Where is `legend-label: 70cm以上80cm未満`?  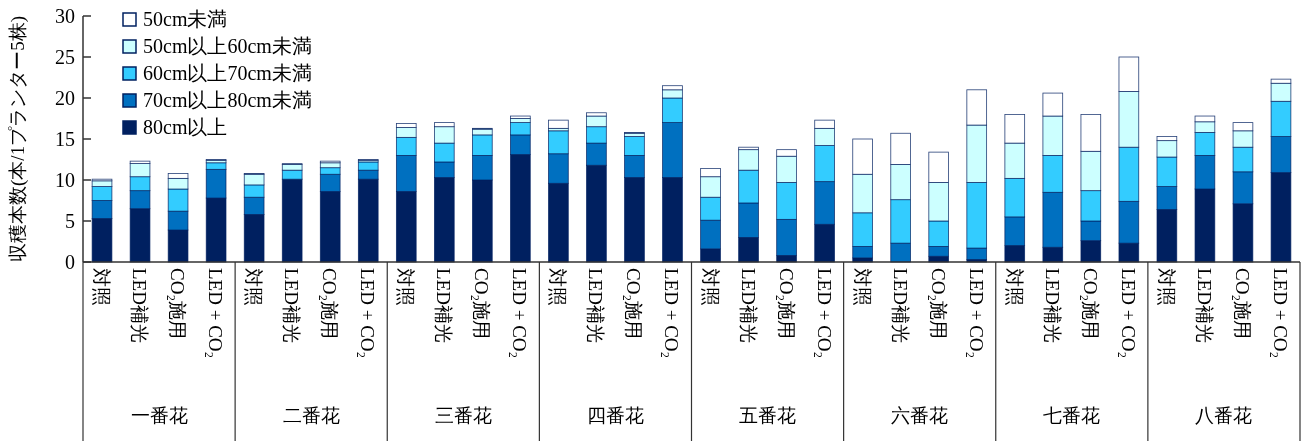 legend-label: 70cm以上80cm未満 is located at coordinates (227, 100).